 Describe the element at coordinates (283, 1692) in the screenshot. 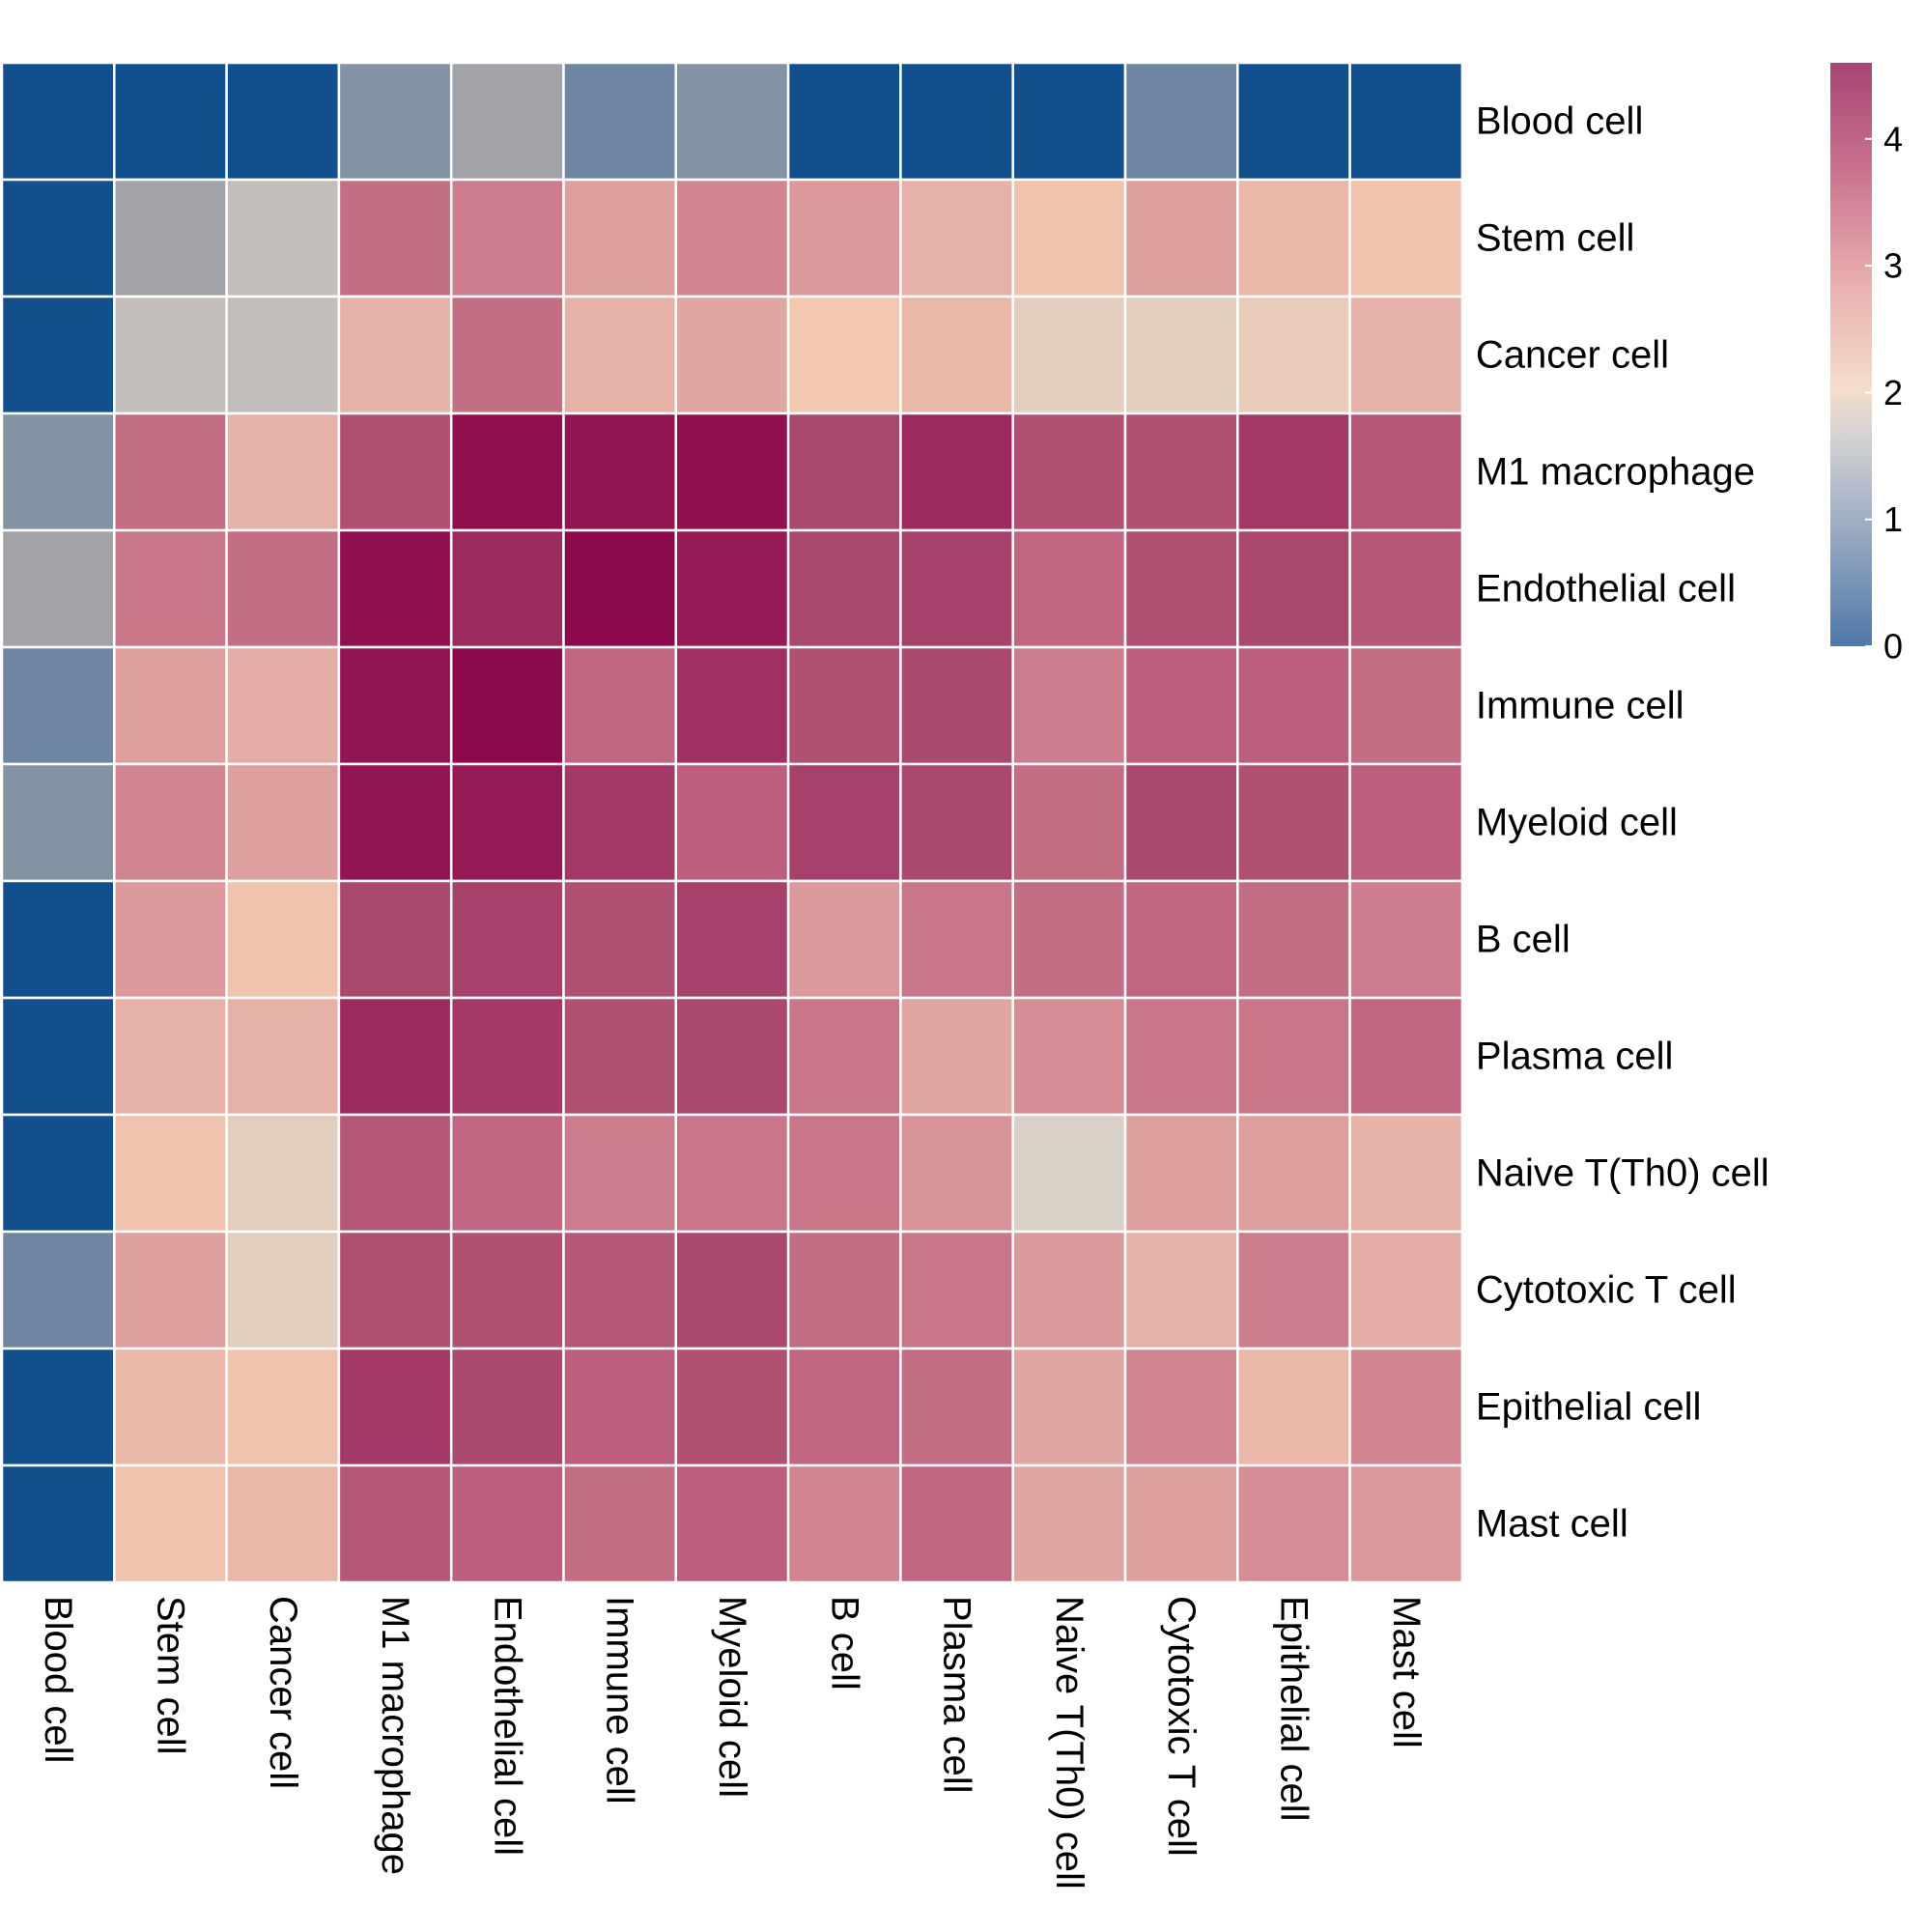

I see `column-label: Cancer cell` at that location.